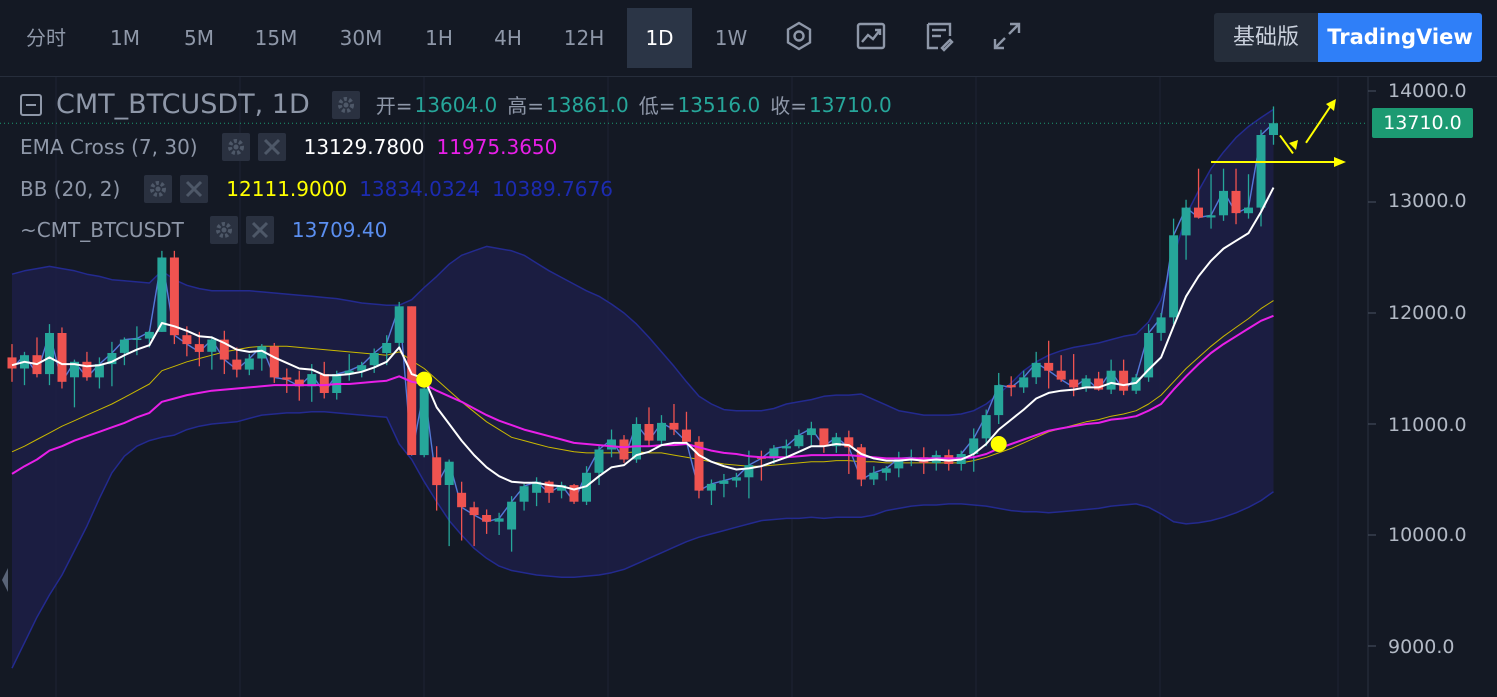  Describe the element at coordinates (439, 38) in the screenshot. I see `timeframe-1h: 1H` at that location.